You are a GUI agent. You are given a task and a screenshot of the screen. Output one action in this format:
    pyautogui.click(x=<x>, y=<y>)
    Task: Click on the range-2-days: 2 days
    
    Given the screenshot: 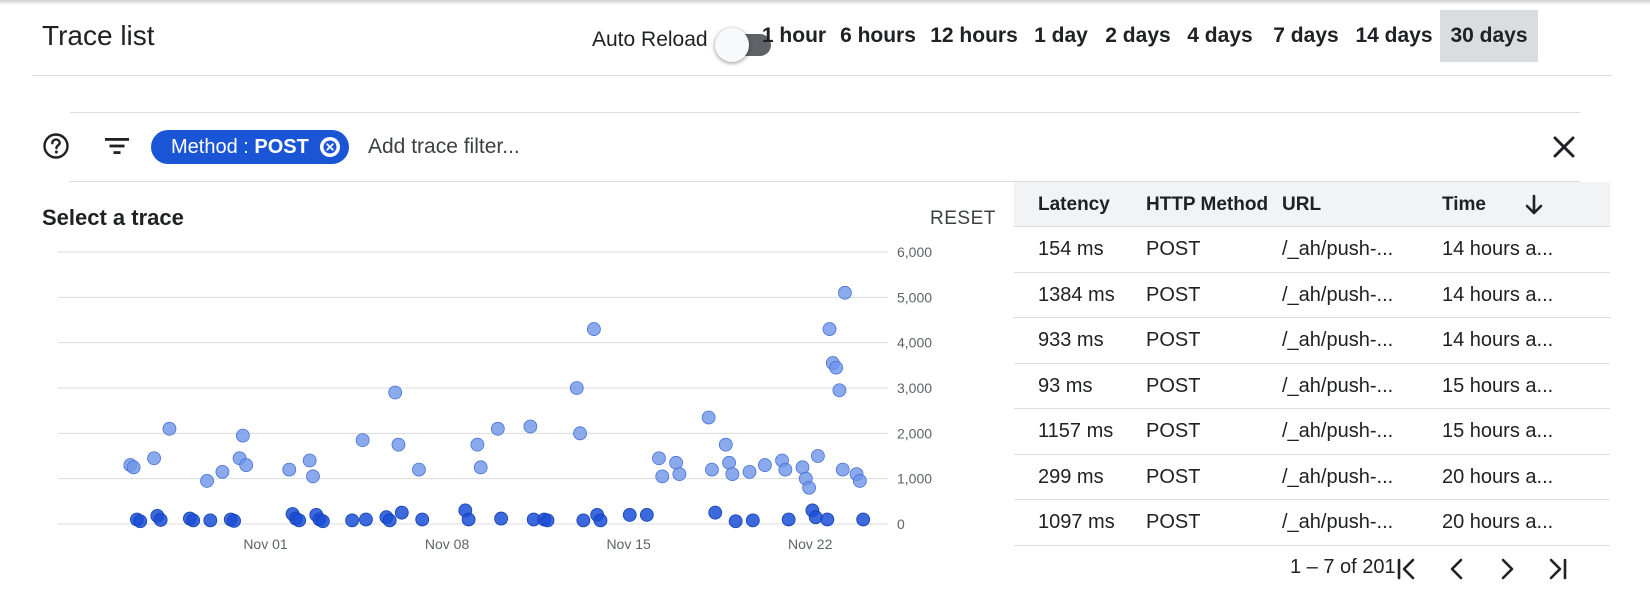 What is the action you would take?
    pyautogui.click(x=1138, y=35)
    